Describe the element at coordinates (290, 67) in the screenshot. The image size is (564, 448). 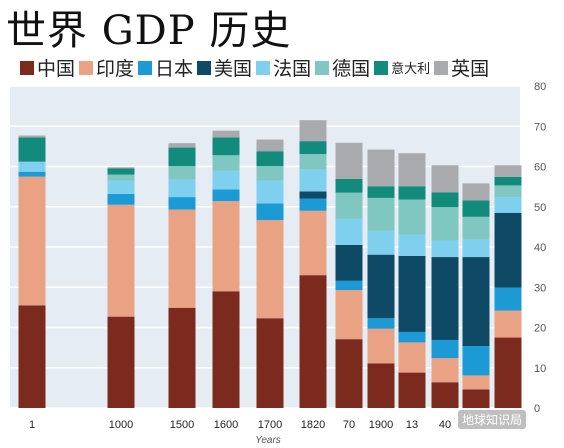
I see `chart-legend: 中国 印度 日本 美国 法国 德国 意大利 英国` at that location.